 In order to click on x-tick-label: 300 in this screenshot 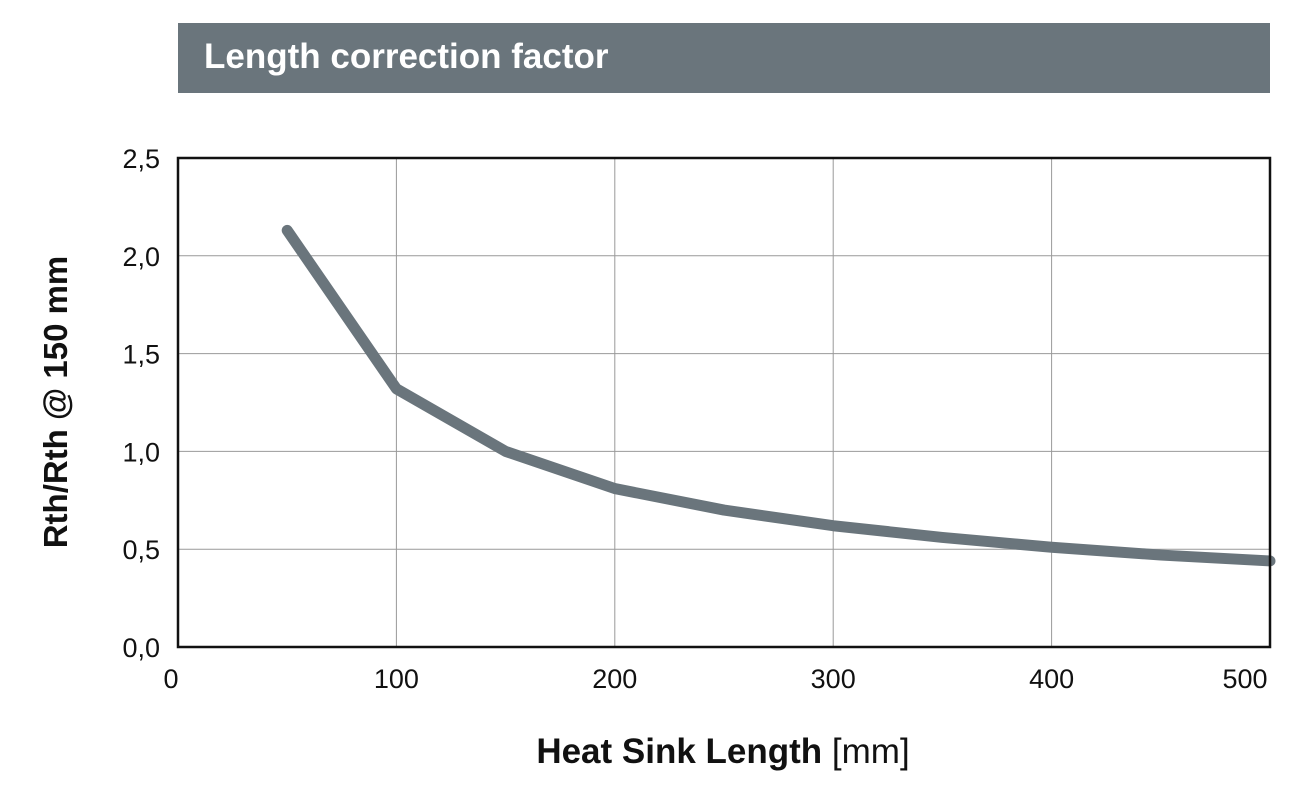, I will do `click(833, 679)`.